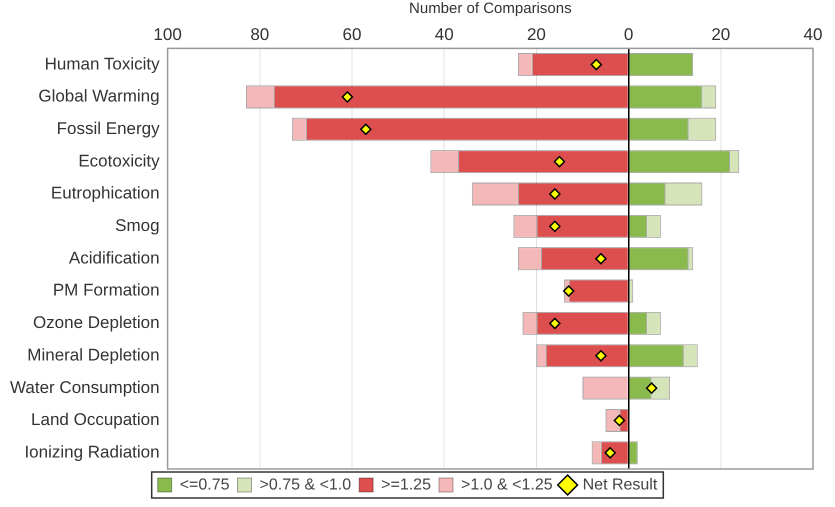  What do you see at coordinates (260, 34) in the screenshot?
I see `x-tick-label: 80` at bounding box center [260, 34].